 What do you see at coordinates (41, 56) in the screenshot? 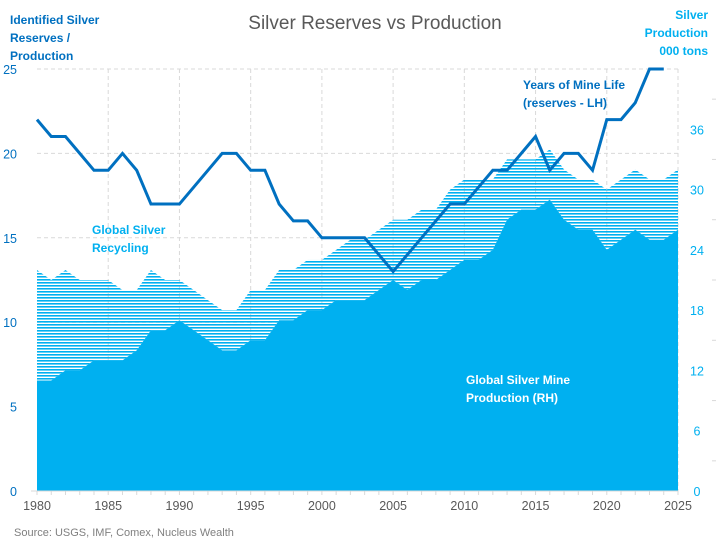
I see `left-axis-title-line: Production` at bounding box center [41, 56].